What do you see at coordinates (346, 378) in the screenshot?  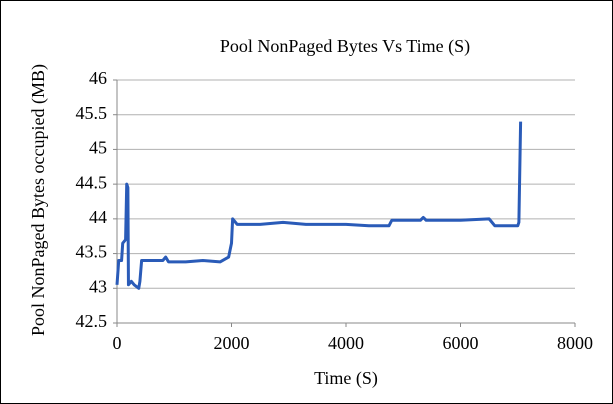 I see `x-axis-label: Time (S)` at bounding box center [346, 378].